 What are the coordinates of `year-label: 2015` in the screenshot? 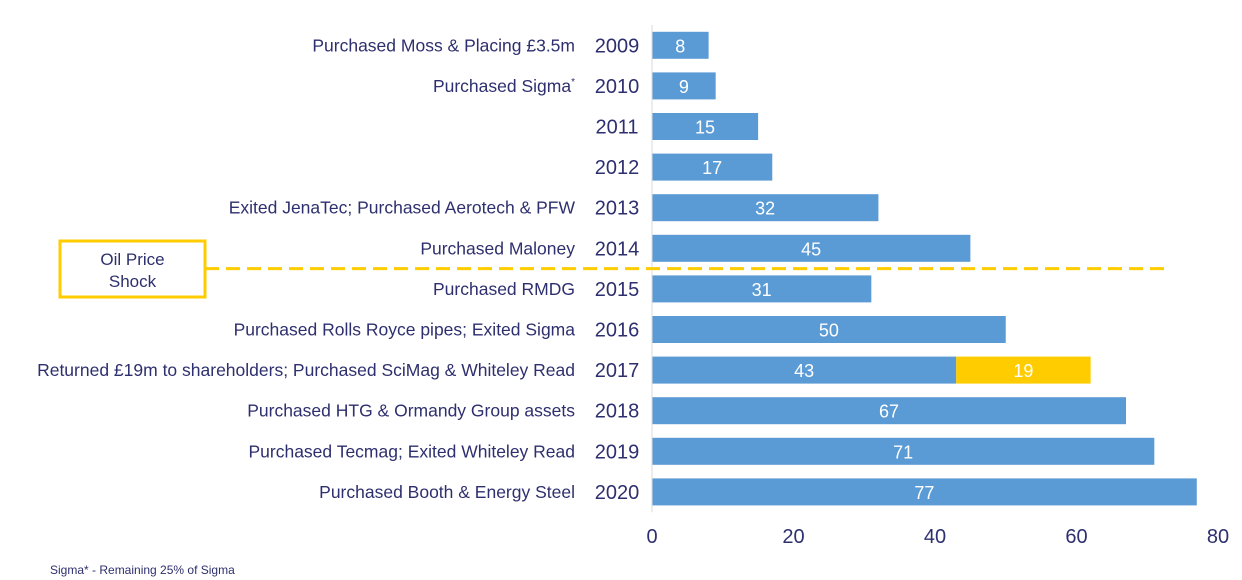 It's located at (617, 290).